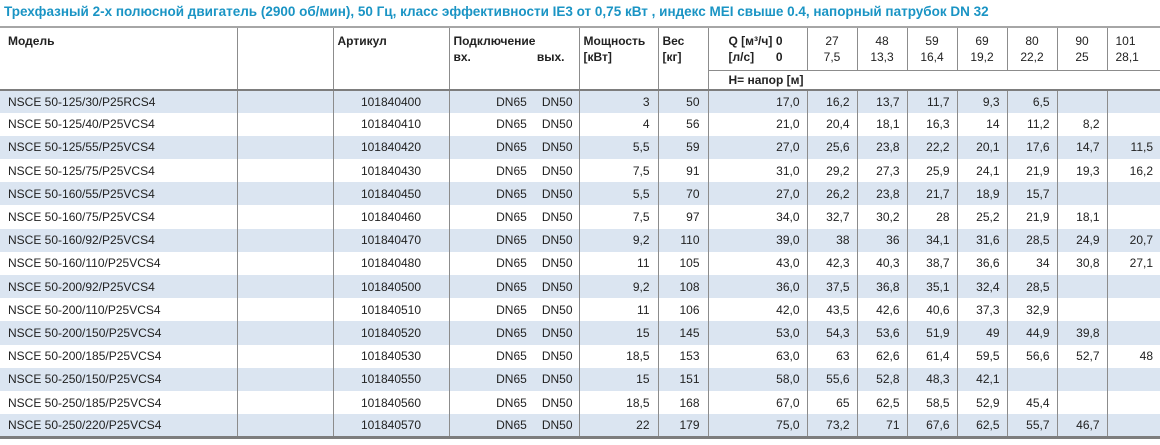  What do you see at coordinates (758, 147) in the screenshot?
I see `head-cell-0: 27,0` at bounding box center [758, 147].